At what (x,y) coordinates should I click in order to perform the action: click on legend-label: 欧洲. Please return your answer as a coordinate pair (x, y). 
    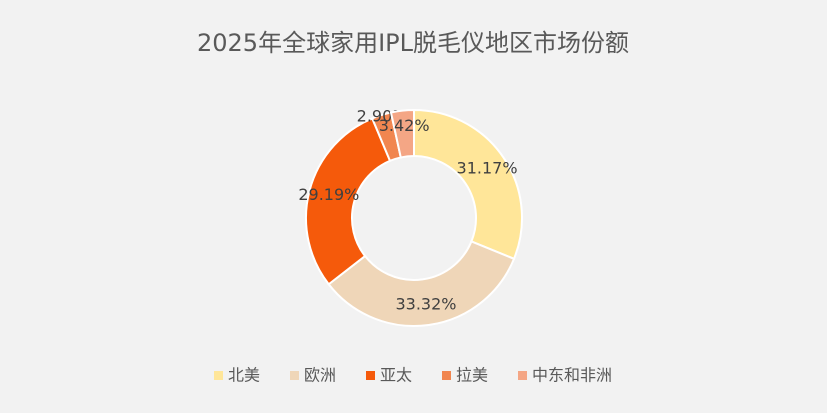
    Looking at the image, I should click on (320, 375).